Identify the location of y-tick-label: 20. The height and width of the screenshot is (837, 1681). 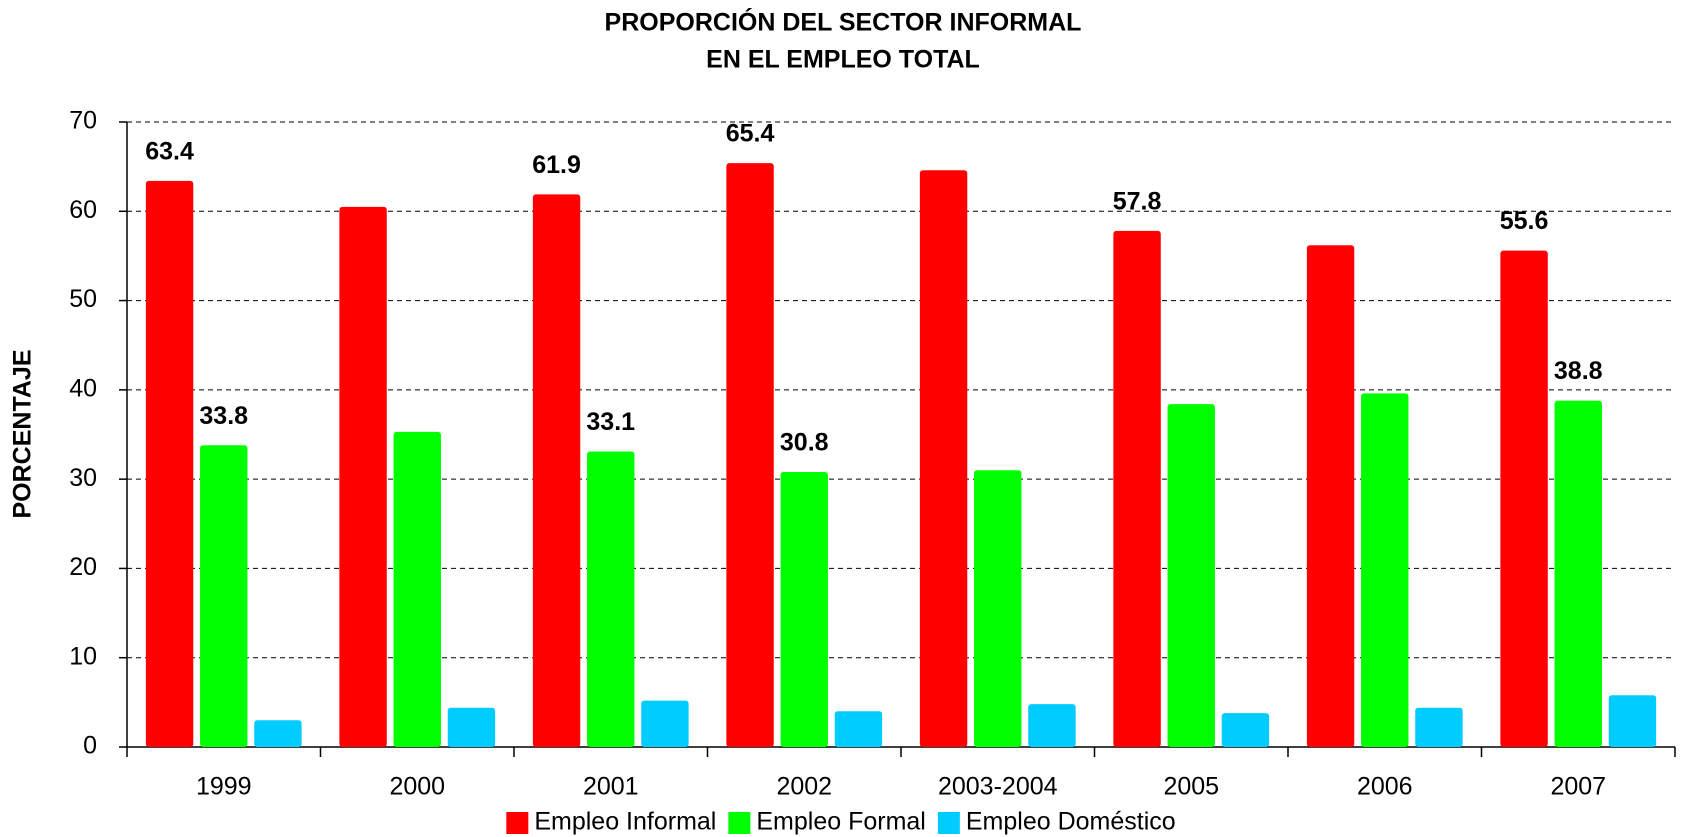
(83, 567).